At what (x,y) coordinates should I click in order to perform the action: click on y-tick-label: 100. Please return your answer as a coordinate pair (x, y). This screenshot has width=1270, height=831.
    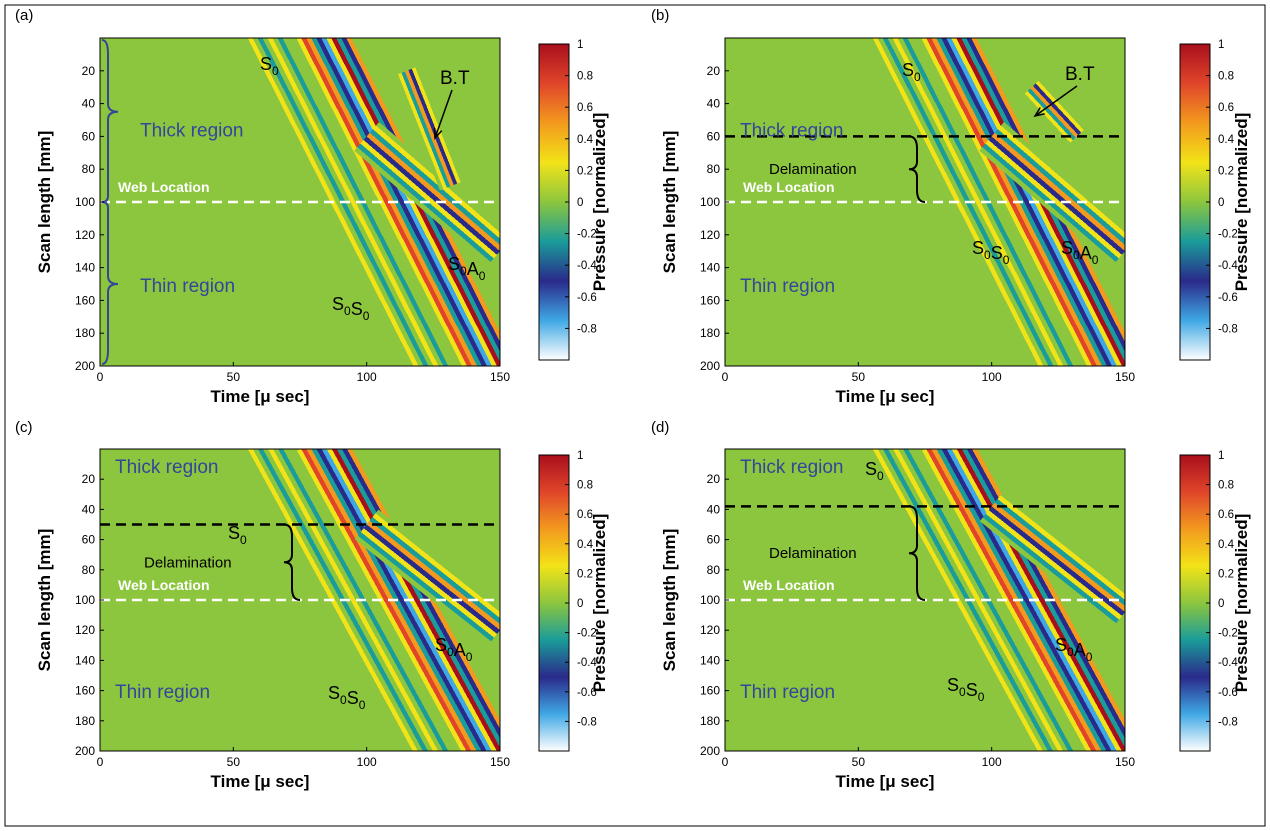
    Looking at the image, I should click on (710, 202).